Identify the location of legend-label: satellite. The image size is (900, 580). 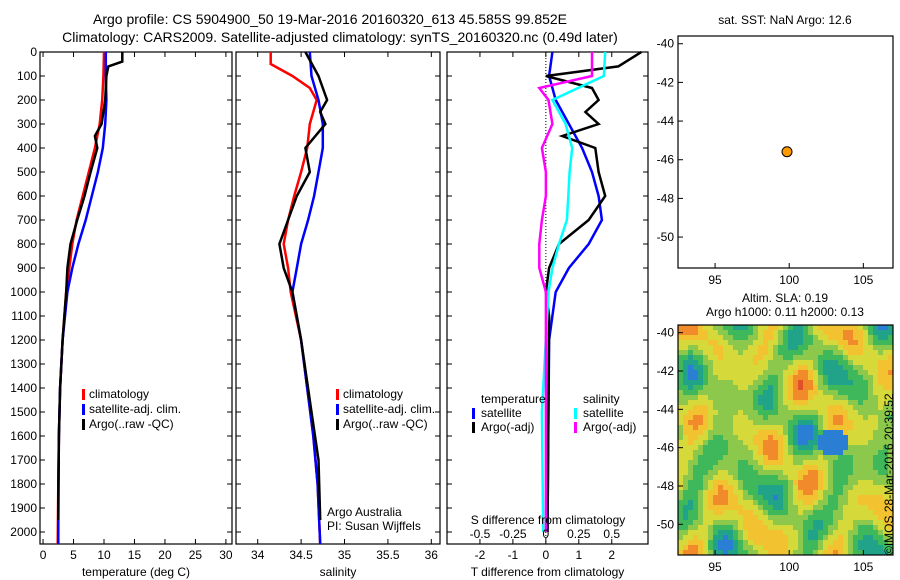
(501, 413).